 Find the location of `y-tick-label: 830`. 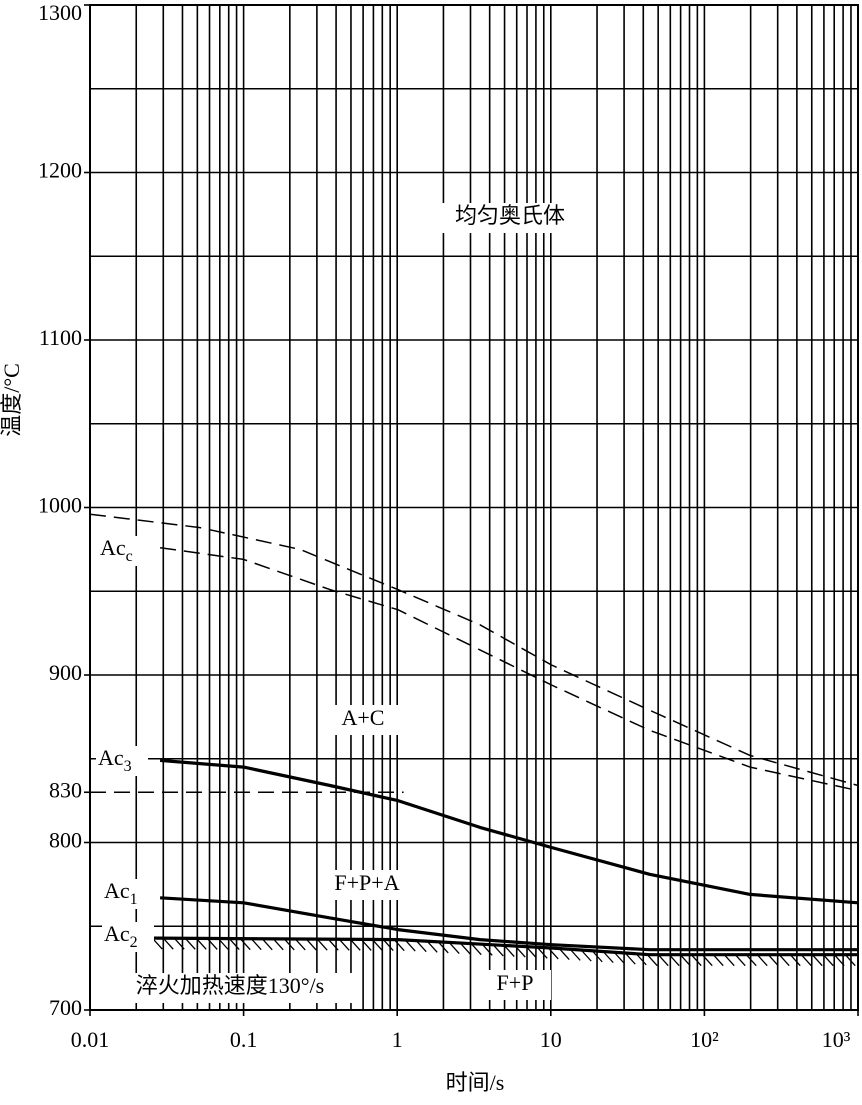

y-tick-label: 830 is located at coordinates (65, 789).